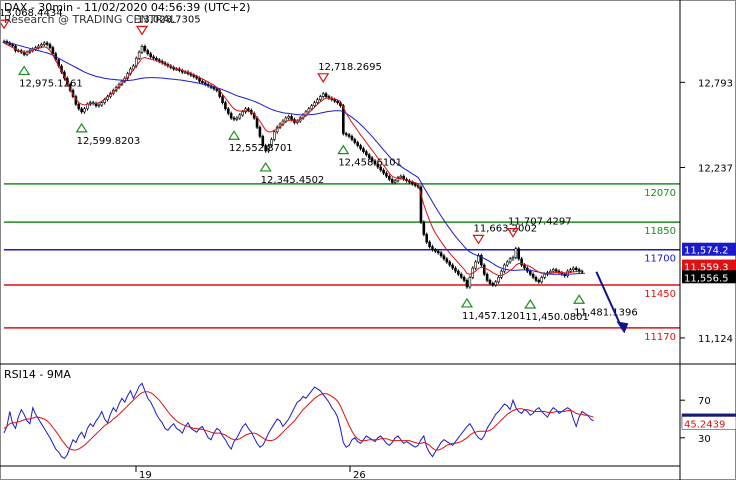  I want to click on rsi-panel, so click(298, 421).